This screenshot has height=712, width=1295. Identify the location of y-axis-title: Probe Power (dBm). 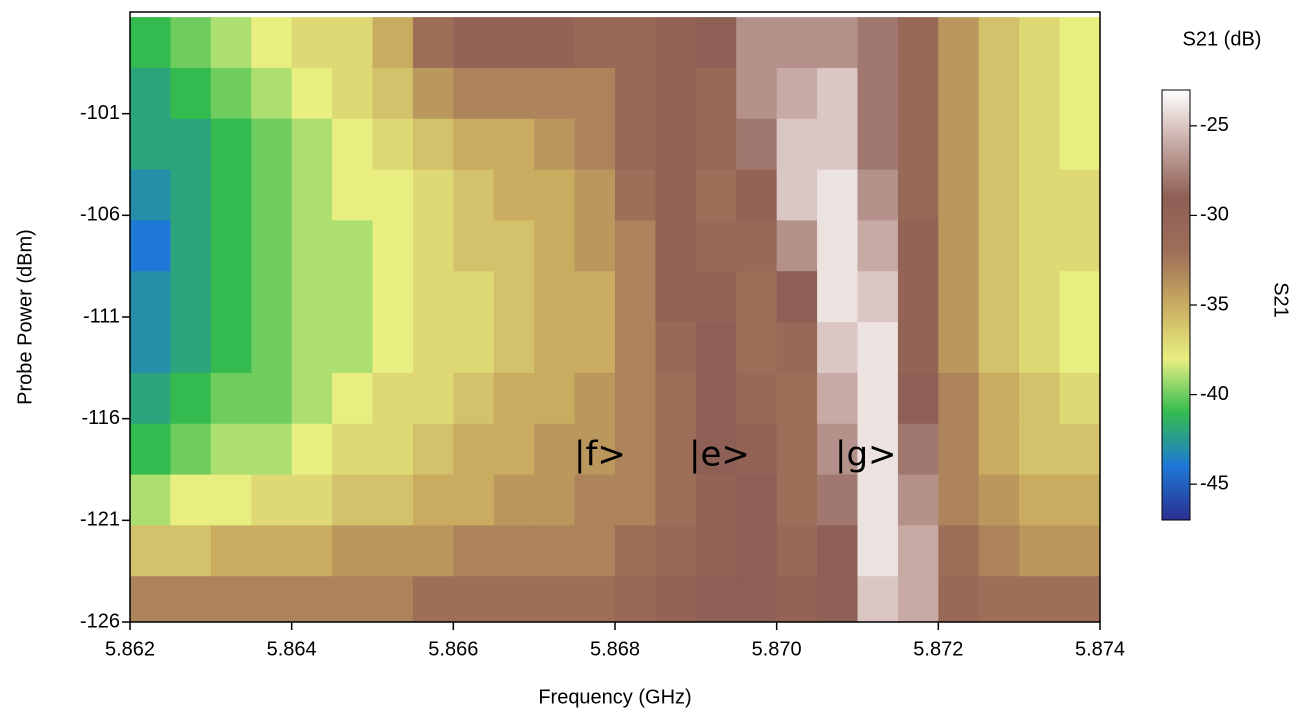
(25, 317).